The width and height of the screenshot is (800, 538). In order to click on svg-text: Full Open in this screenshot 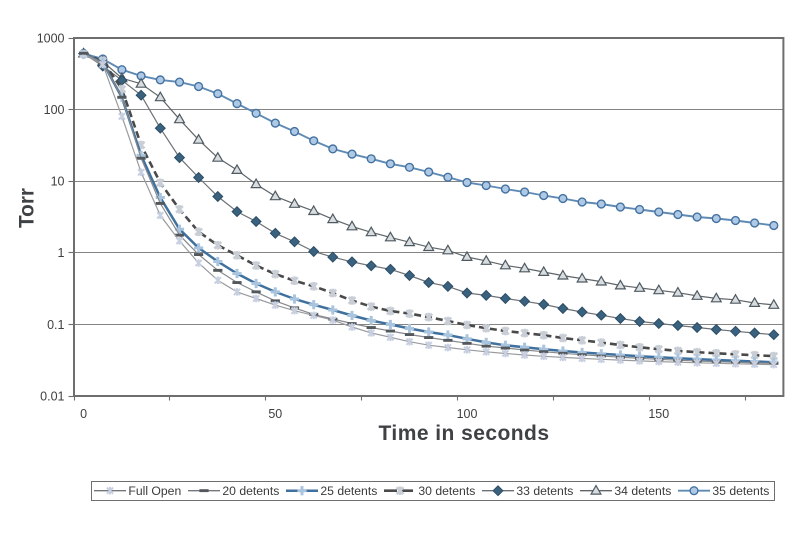, I will do `click(154, 491)`.